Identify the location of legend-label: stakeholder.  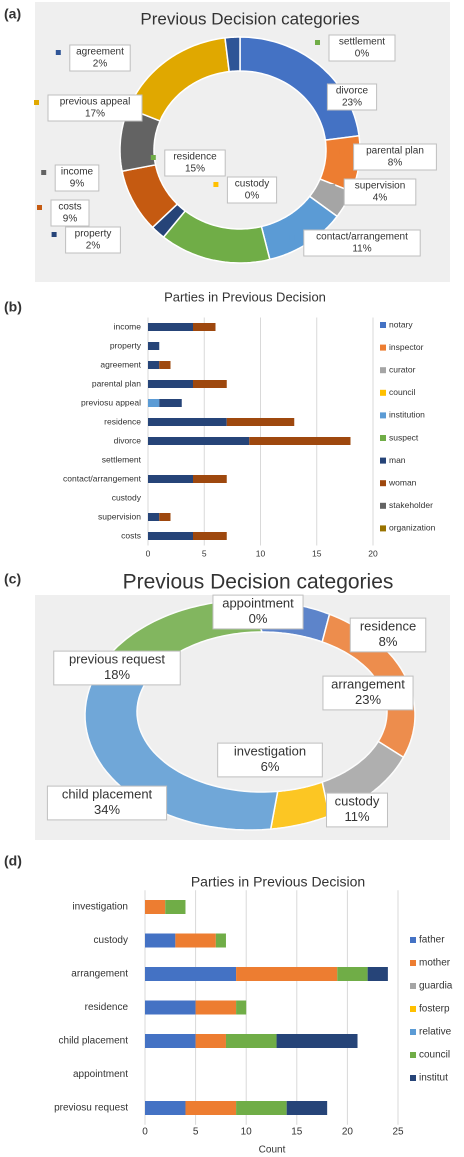
(411, 505).